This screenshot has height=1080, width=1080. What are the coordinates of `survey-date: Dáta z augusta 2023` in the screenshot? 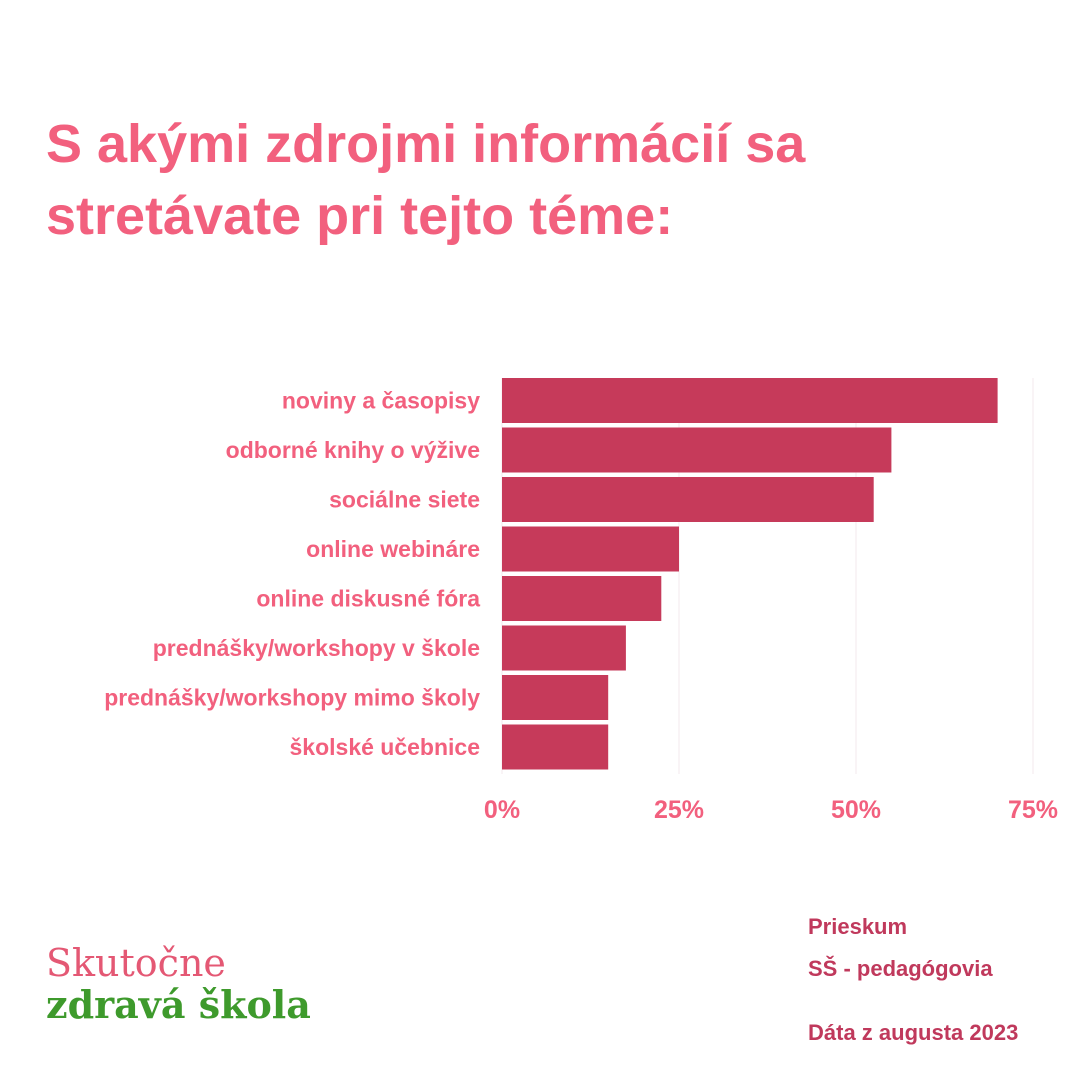 It's located at (913, 1032).